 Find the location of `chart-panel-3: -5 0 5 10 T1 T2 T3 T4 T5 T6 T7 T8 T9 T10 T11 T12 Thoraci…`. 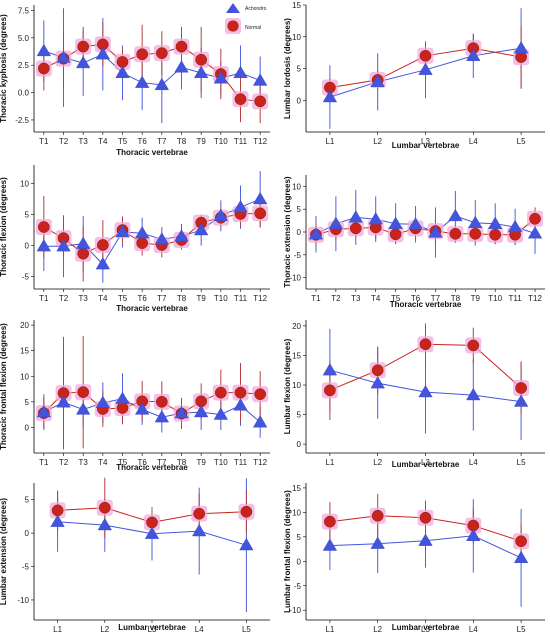

chart-panel-3: -5 0 5 10 T1 T2 T3 T4 T5 T6 T7 T8 T9 T10 T11 T12 Thoraci… is located at coordinates (135, 239).